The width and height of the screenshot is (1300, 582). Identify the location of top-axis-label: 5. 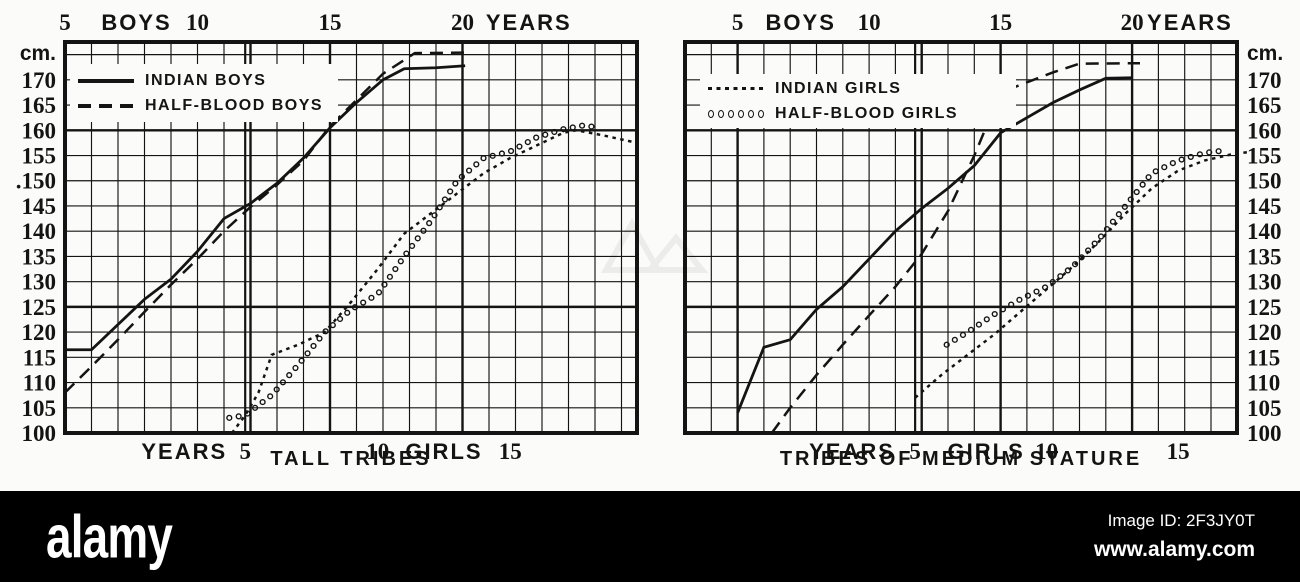
(65, 22).